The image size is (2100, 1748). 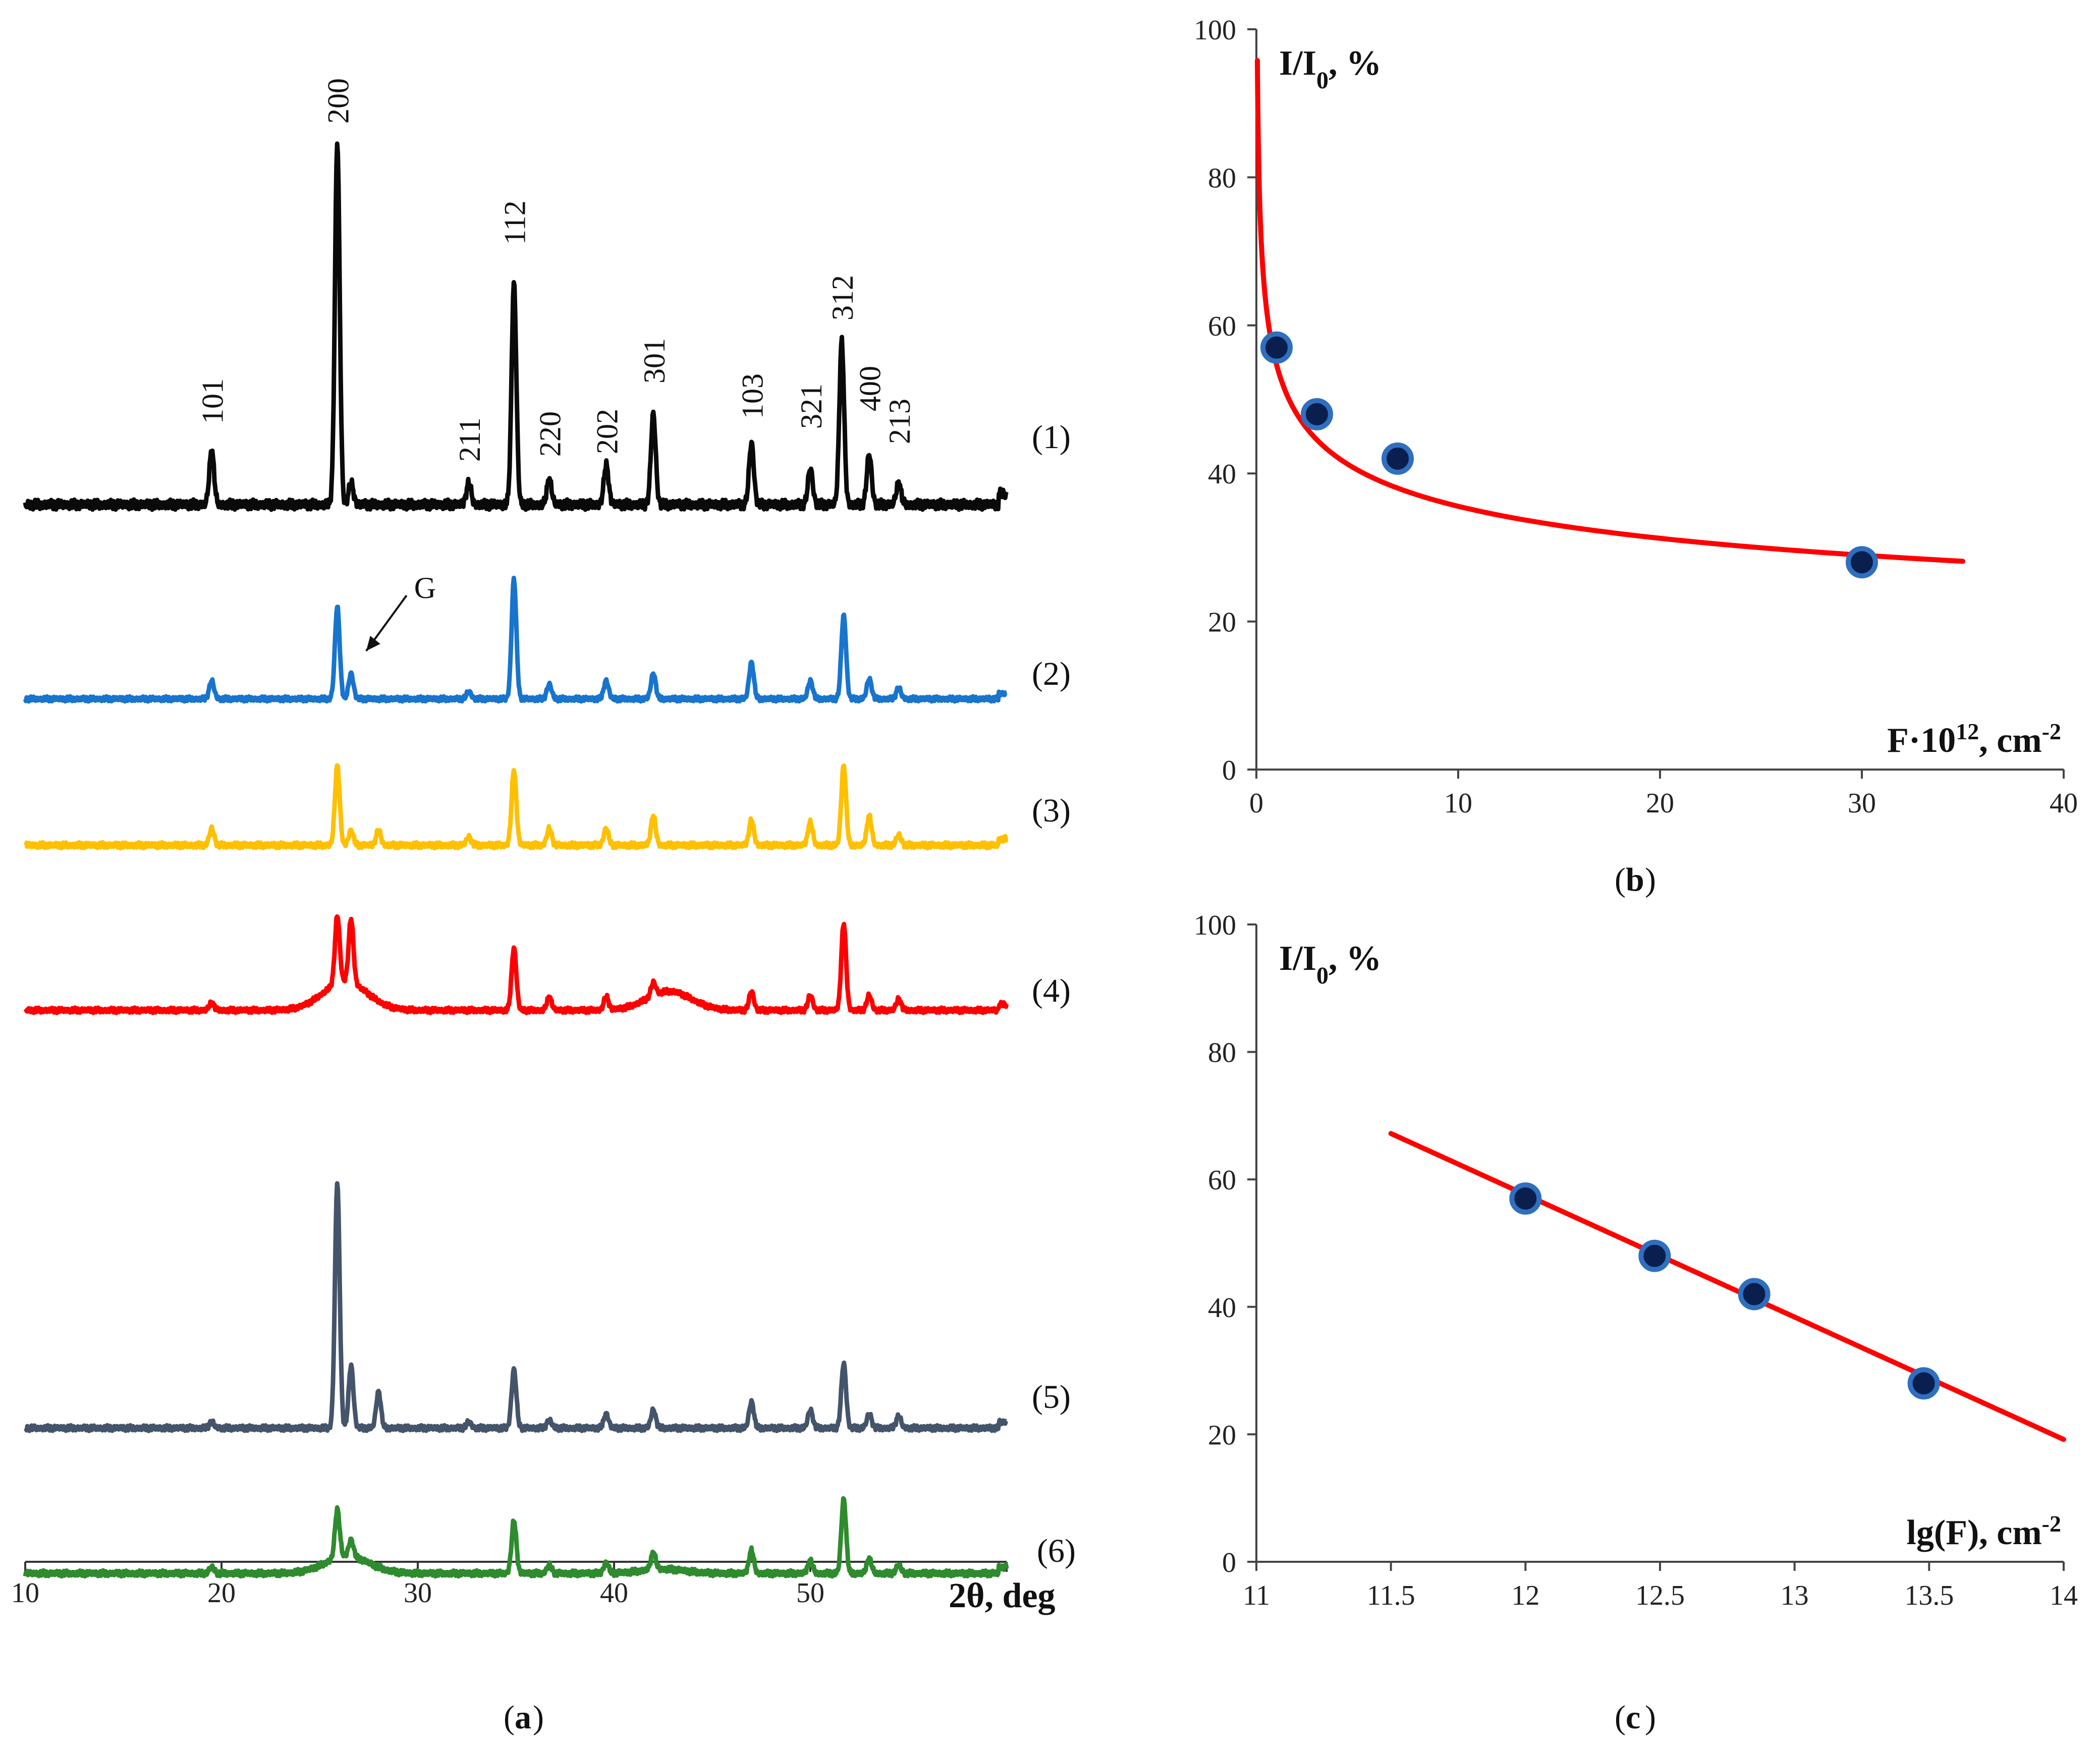 I want to click on hkl-label: 312, so click(x=842, y=297).